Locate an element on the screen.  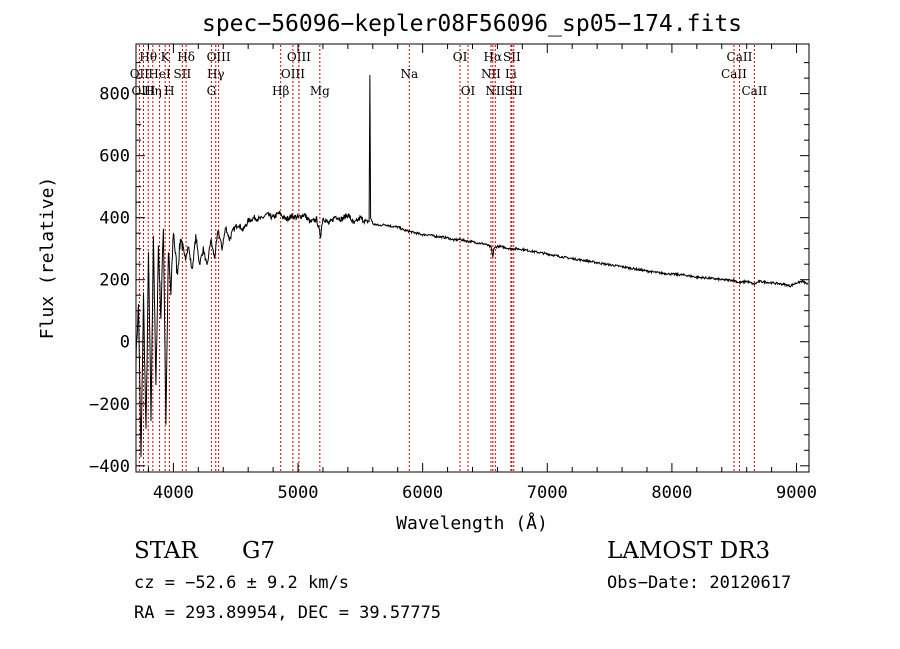
line-marker-label: Hθ is located at coordinates (148, 57).